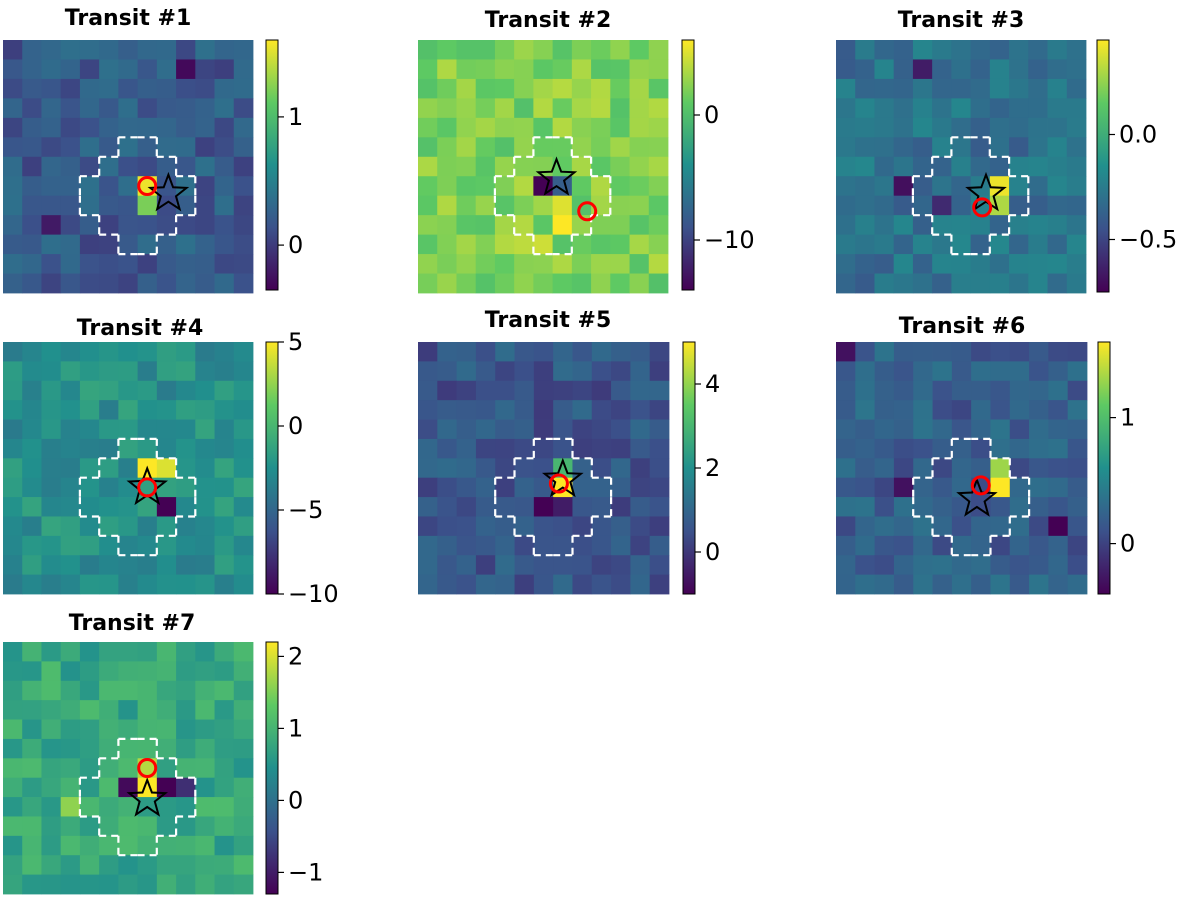 The height and width of the screenshot is (897, 1200). What do you see at coordinates (128, 18) in the screenshot?
I see `panel-title: Transit #1` at bounding box center [128, 18].